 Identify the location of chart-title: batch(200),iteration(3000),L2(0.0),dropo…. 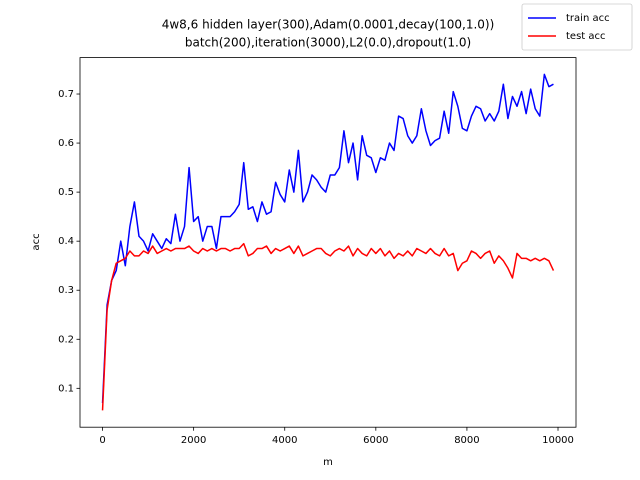
(328, 43).